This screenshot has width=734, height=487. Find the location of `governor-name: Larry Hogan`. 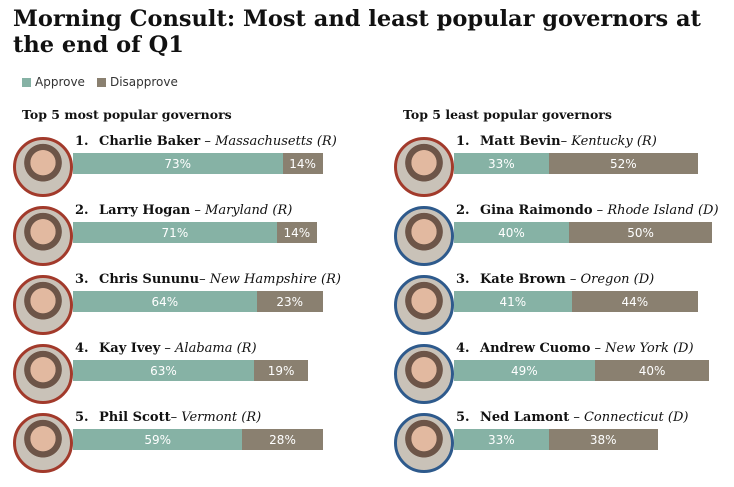

governor-name: Larry Hogan is located at coordinates (145, 210).